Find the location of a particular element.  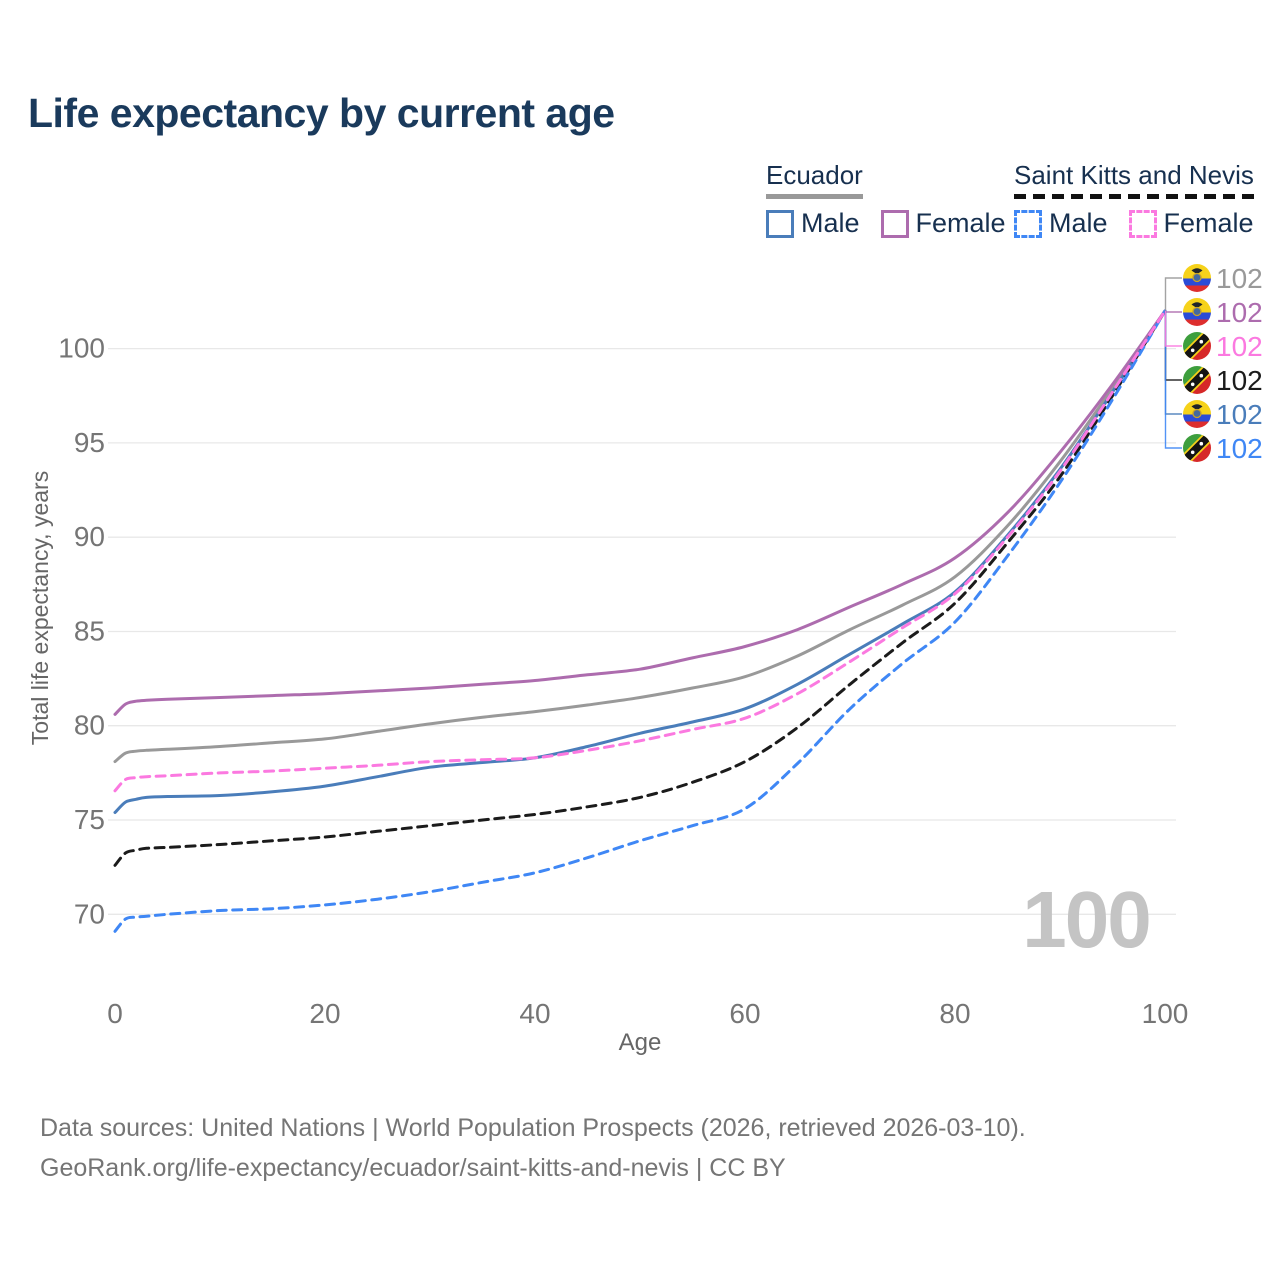

end-value-label-ecuador-female: 102 is located at coordinates (1239, 312).